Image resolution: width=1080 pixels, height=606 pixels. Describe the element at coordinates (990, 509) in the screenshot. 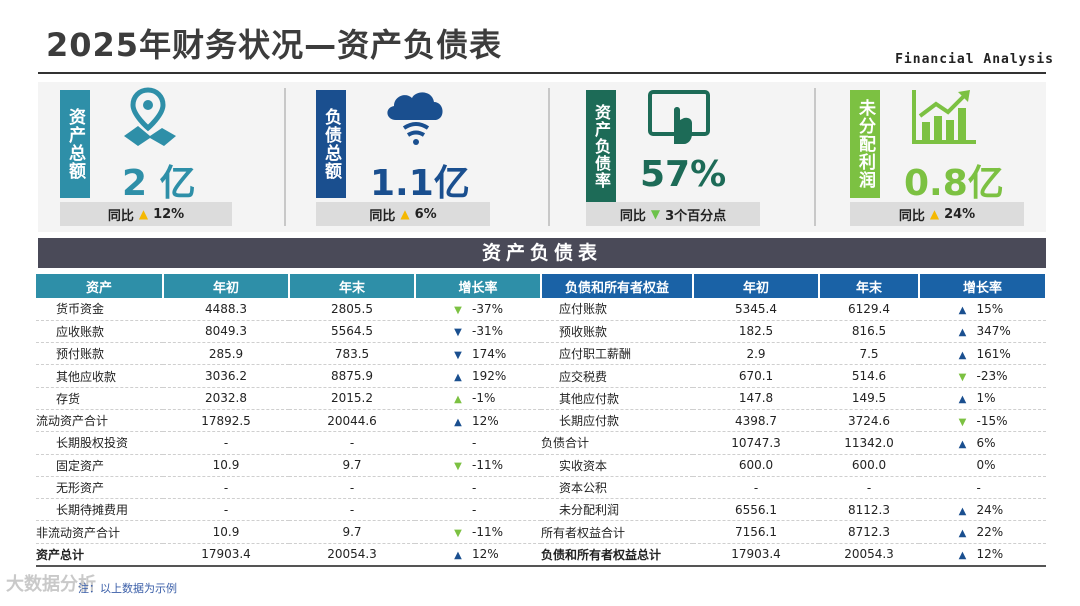

I see `growth-rate-value: 24%` at that location.